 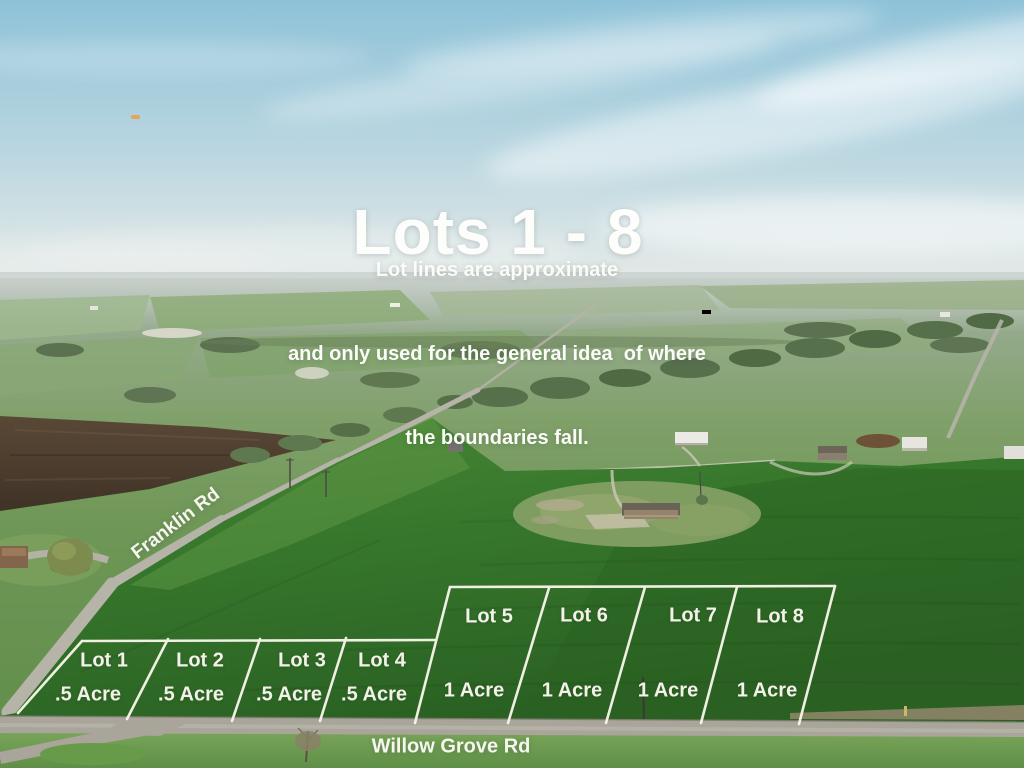 I want to click on lot-8-acreage: 1 Acre, so click(x=767, y=690).